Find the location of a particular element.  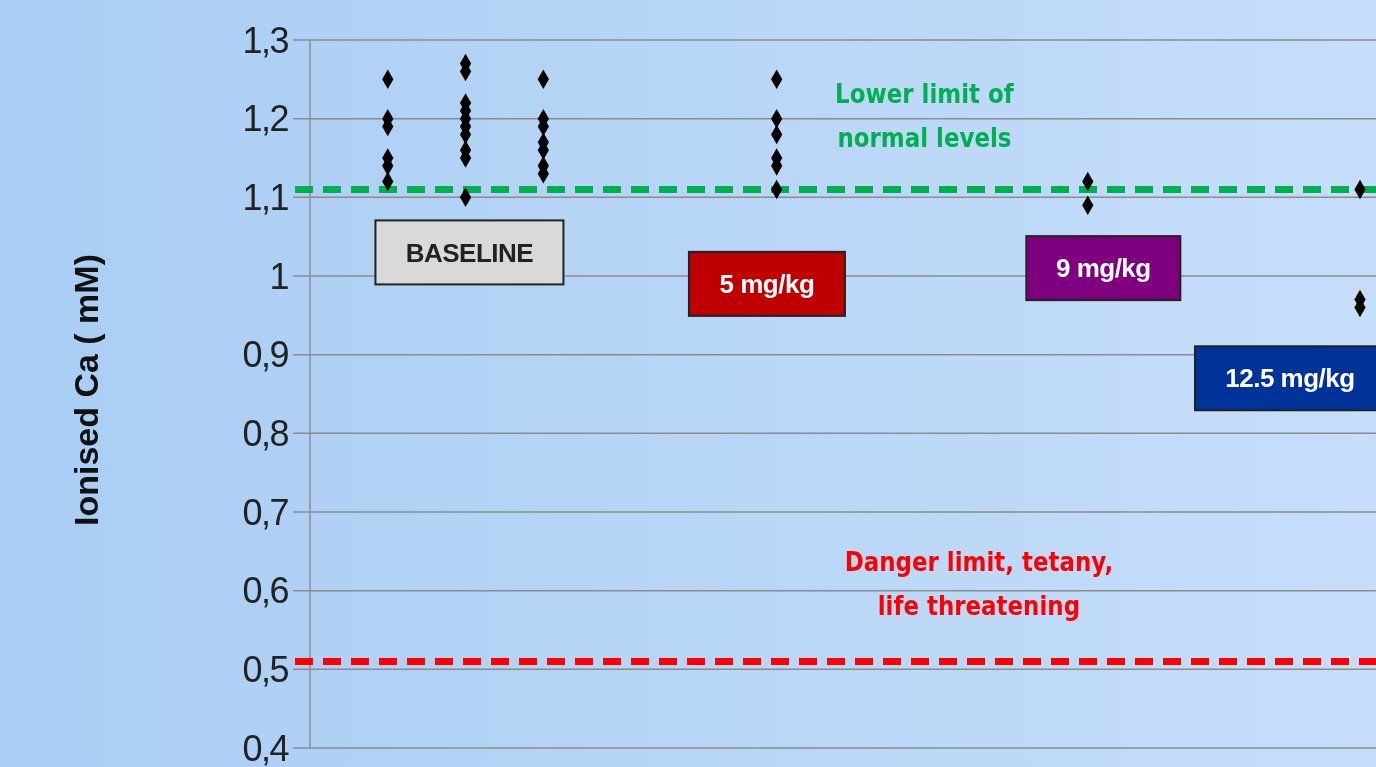

y-tick-label: 0,8 is located at coordinates (265, 433).